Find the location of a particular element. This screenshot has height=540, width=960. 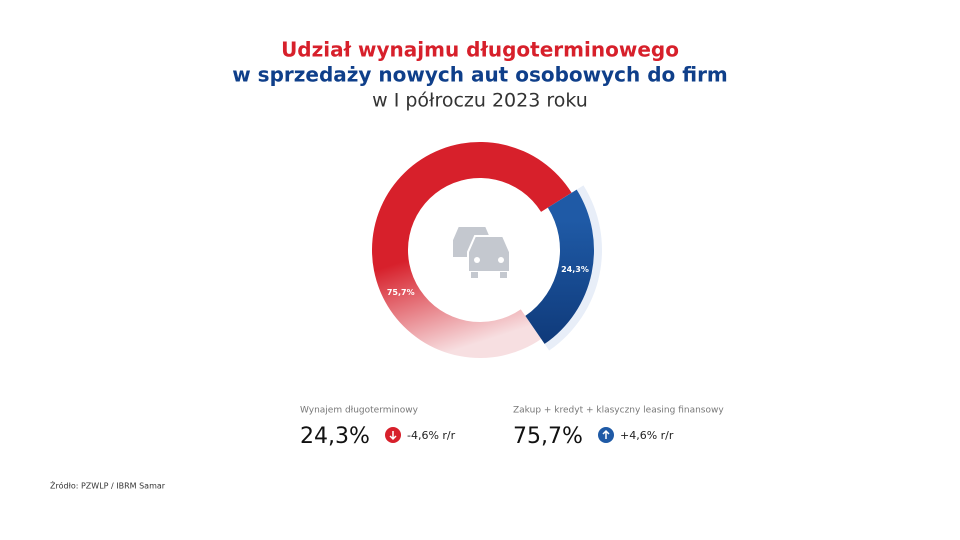

source: Źródło: PZWLP / IBRM Samar is located at coordinates (108, 485).